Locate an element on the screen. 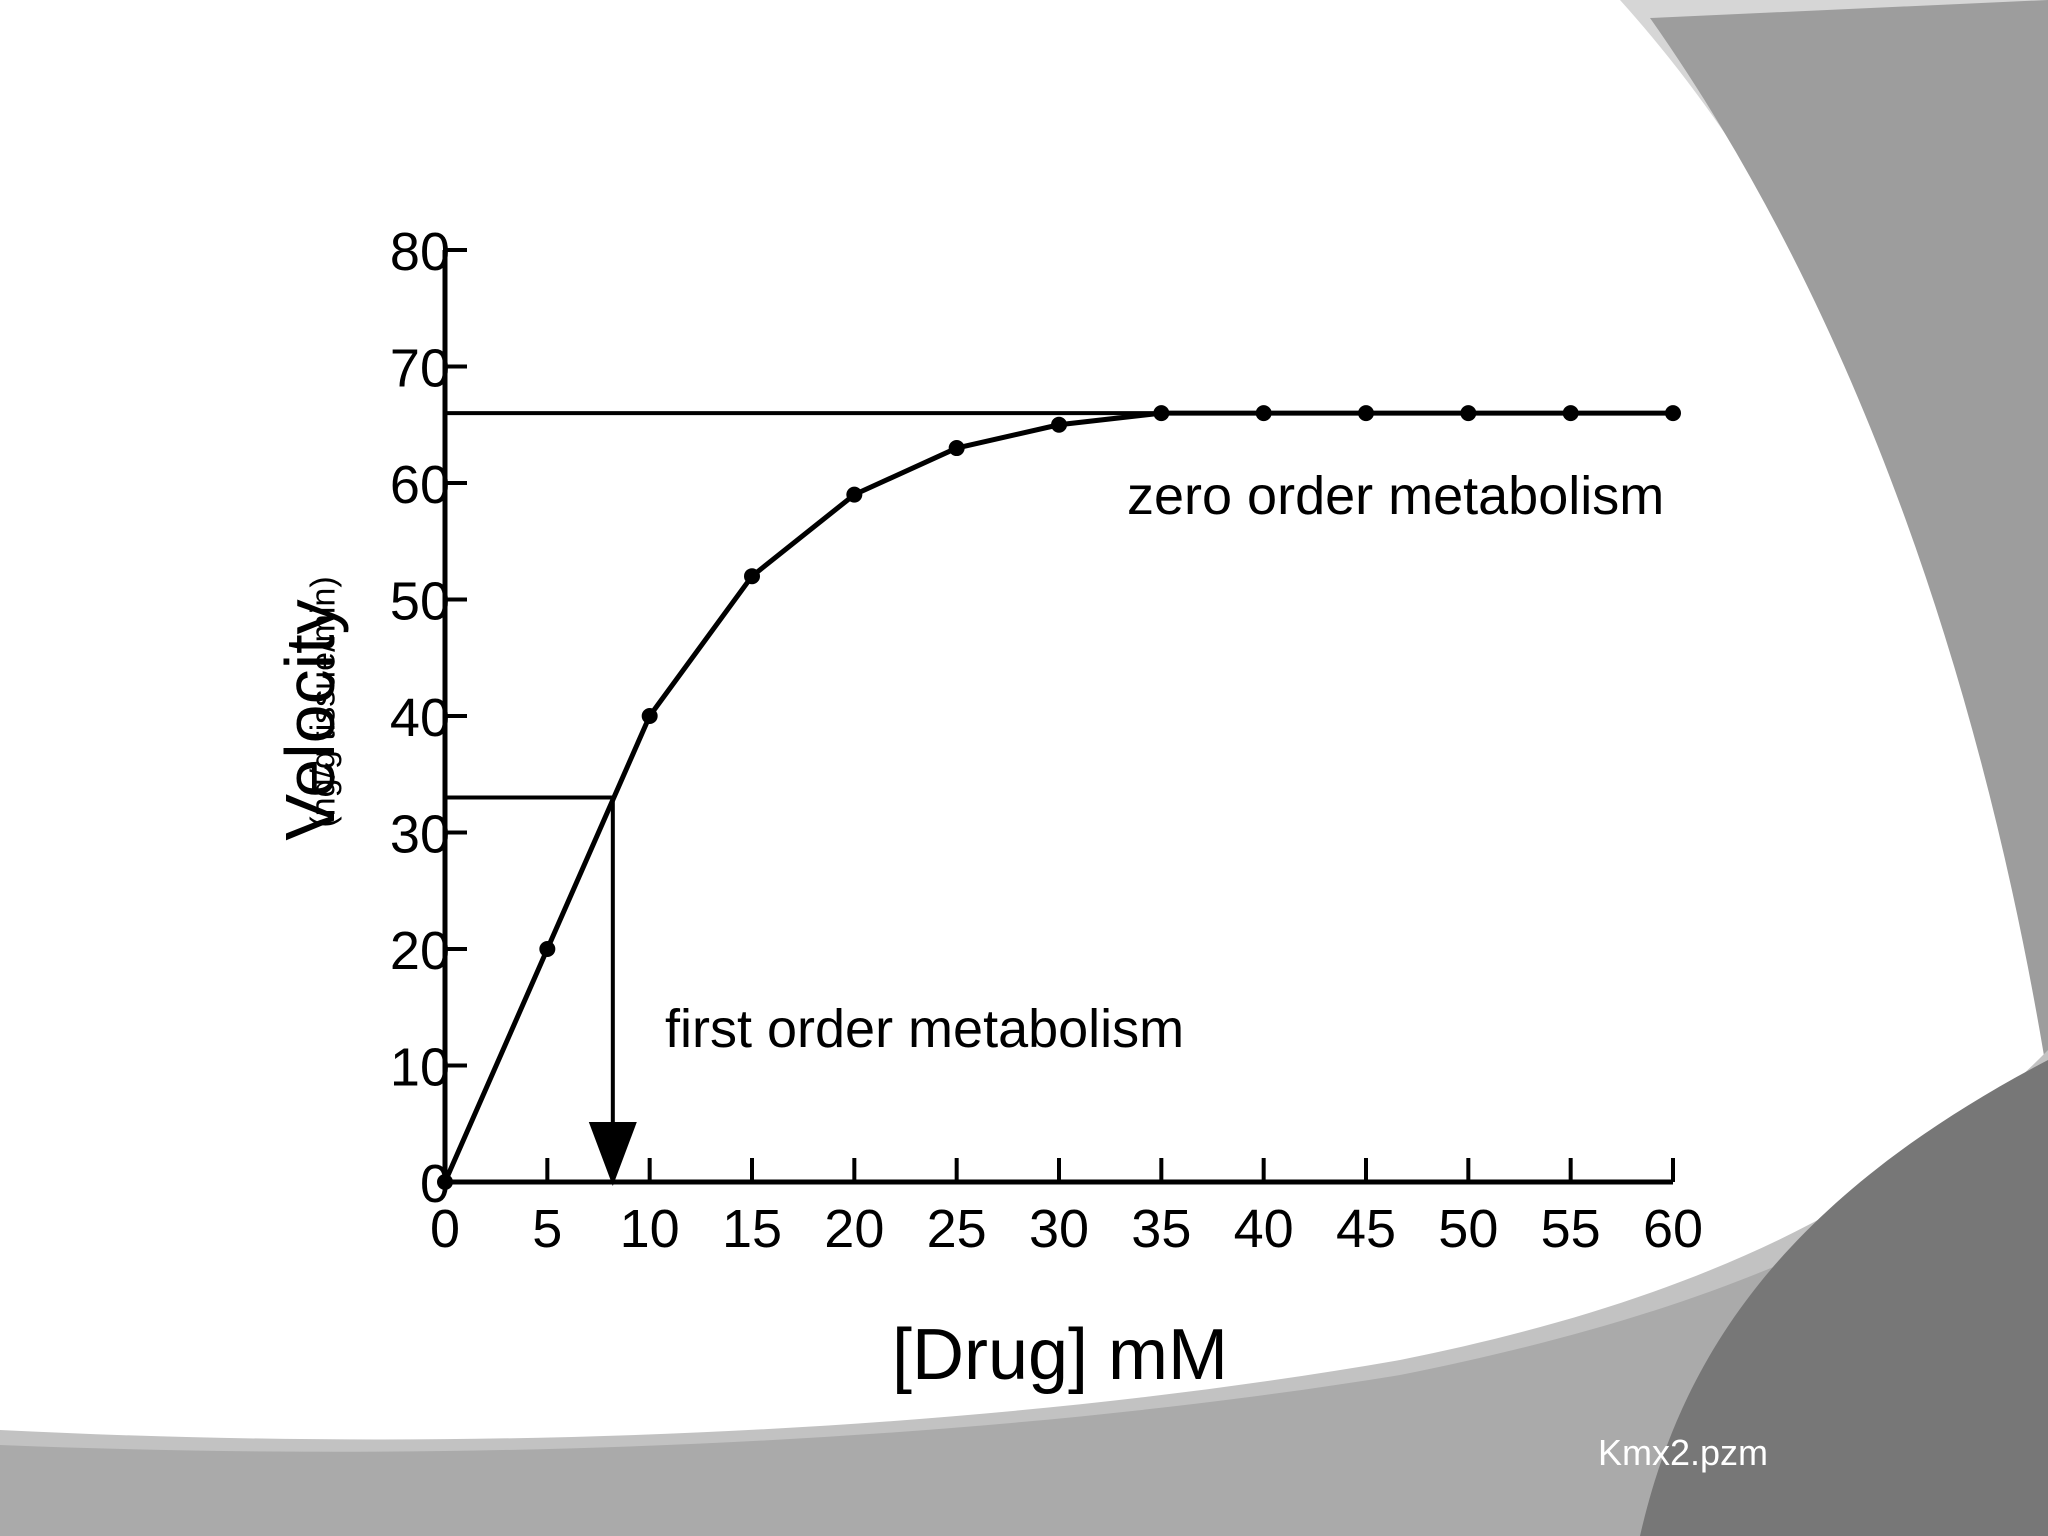 The width and height of the screenshot is (2048, 1536). y-axis-unit-label: (ng/g tissue/min) is located at coordinates (323, 702).